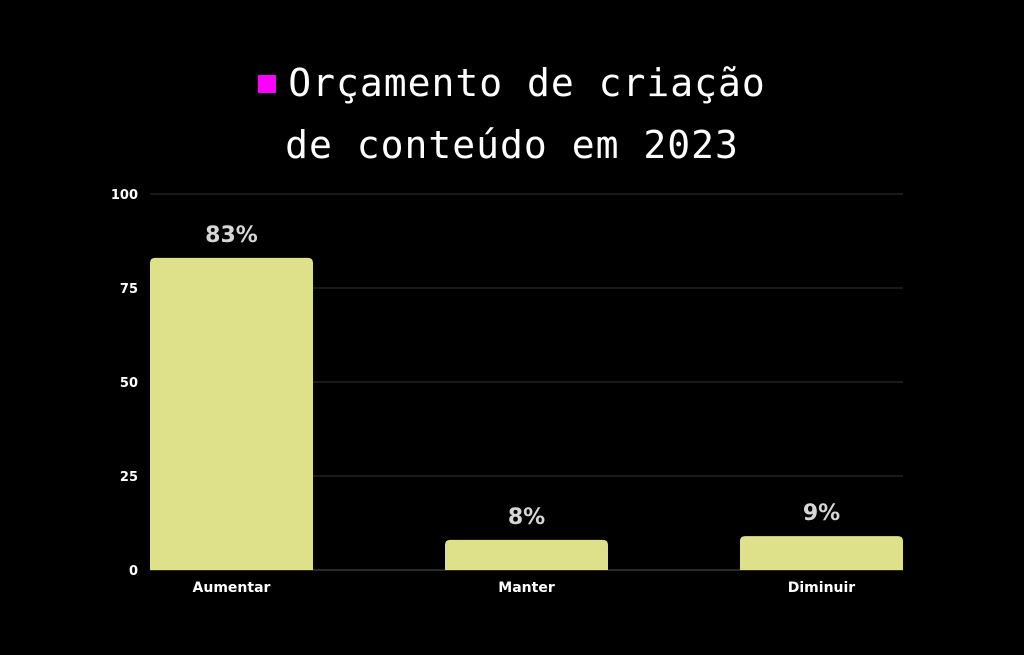  I want to click on title-text-1: Orçamento de criação, so click(527, 83).